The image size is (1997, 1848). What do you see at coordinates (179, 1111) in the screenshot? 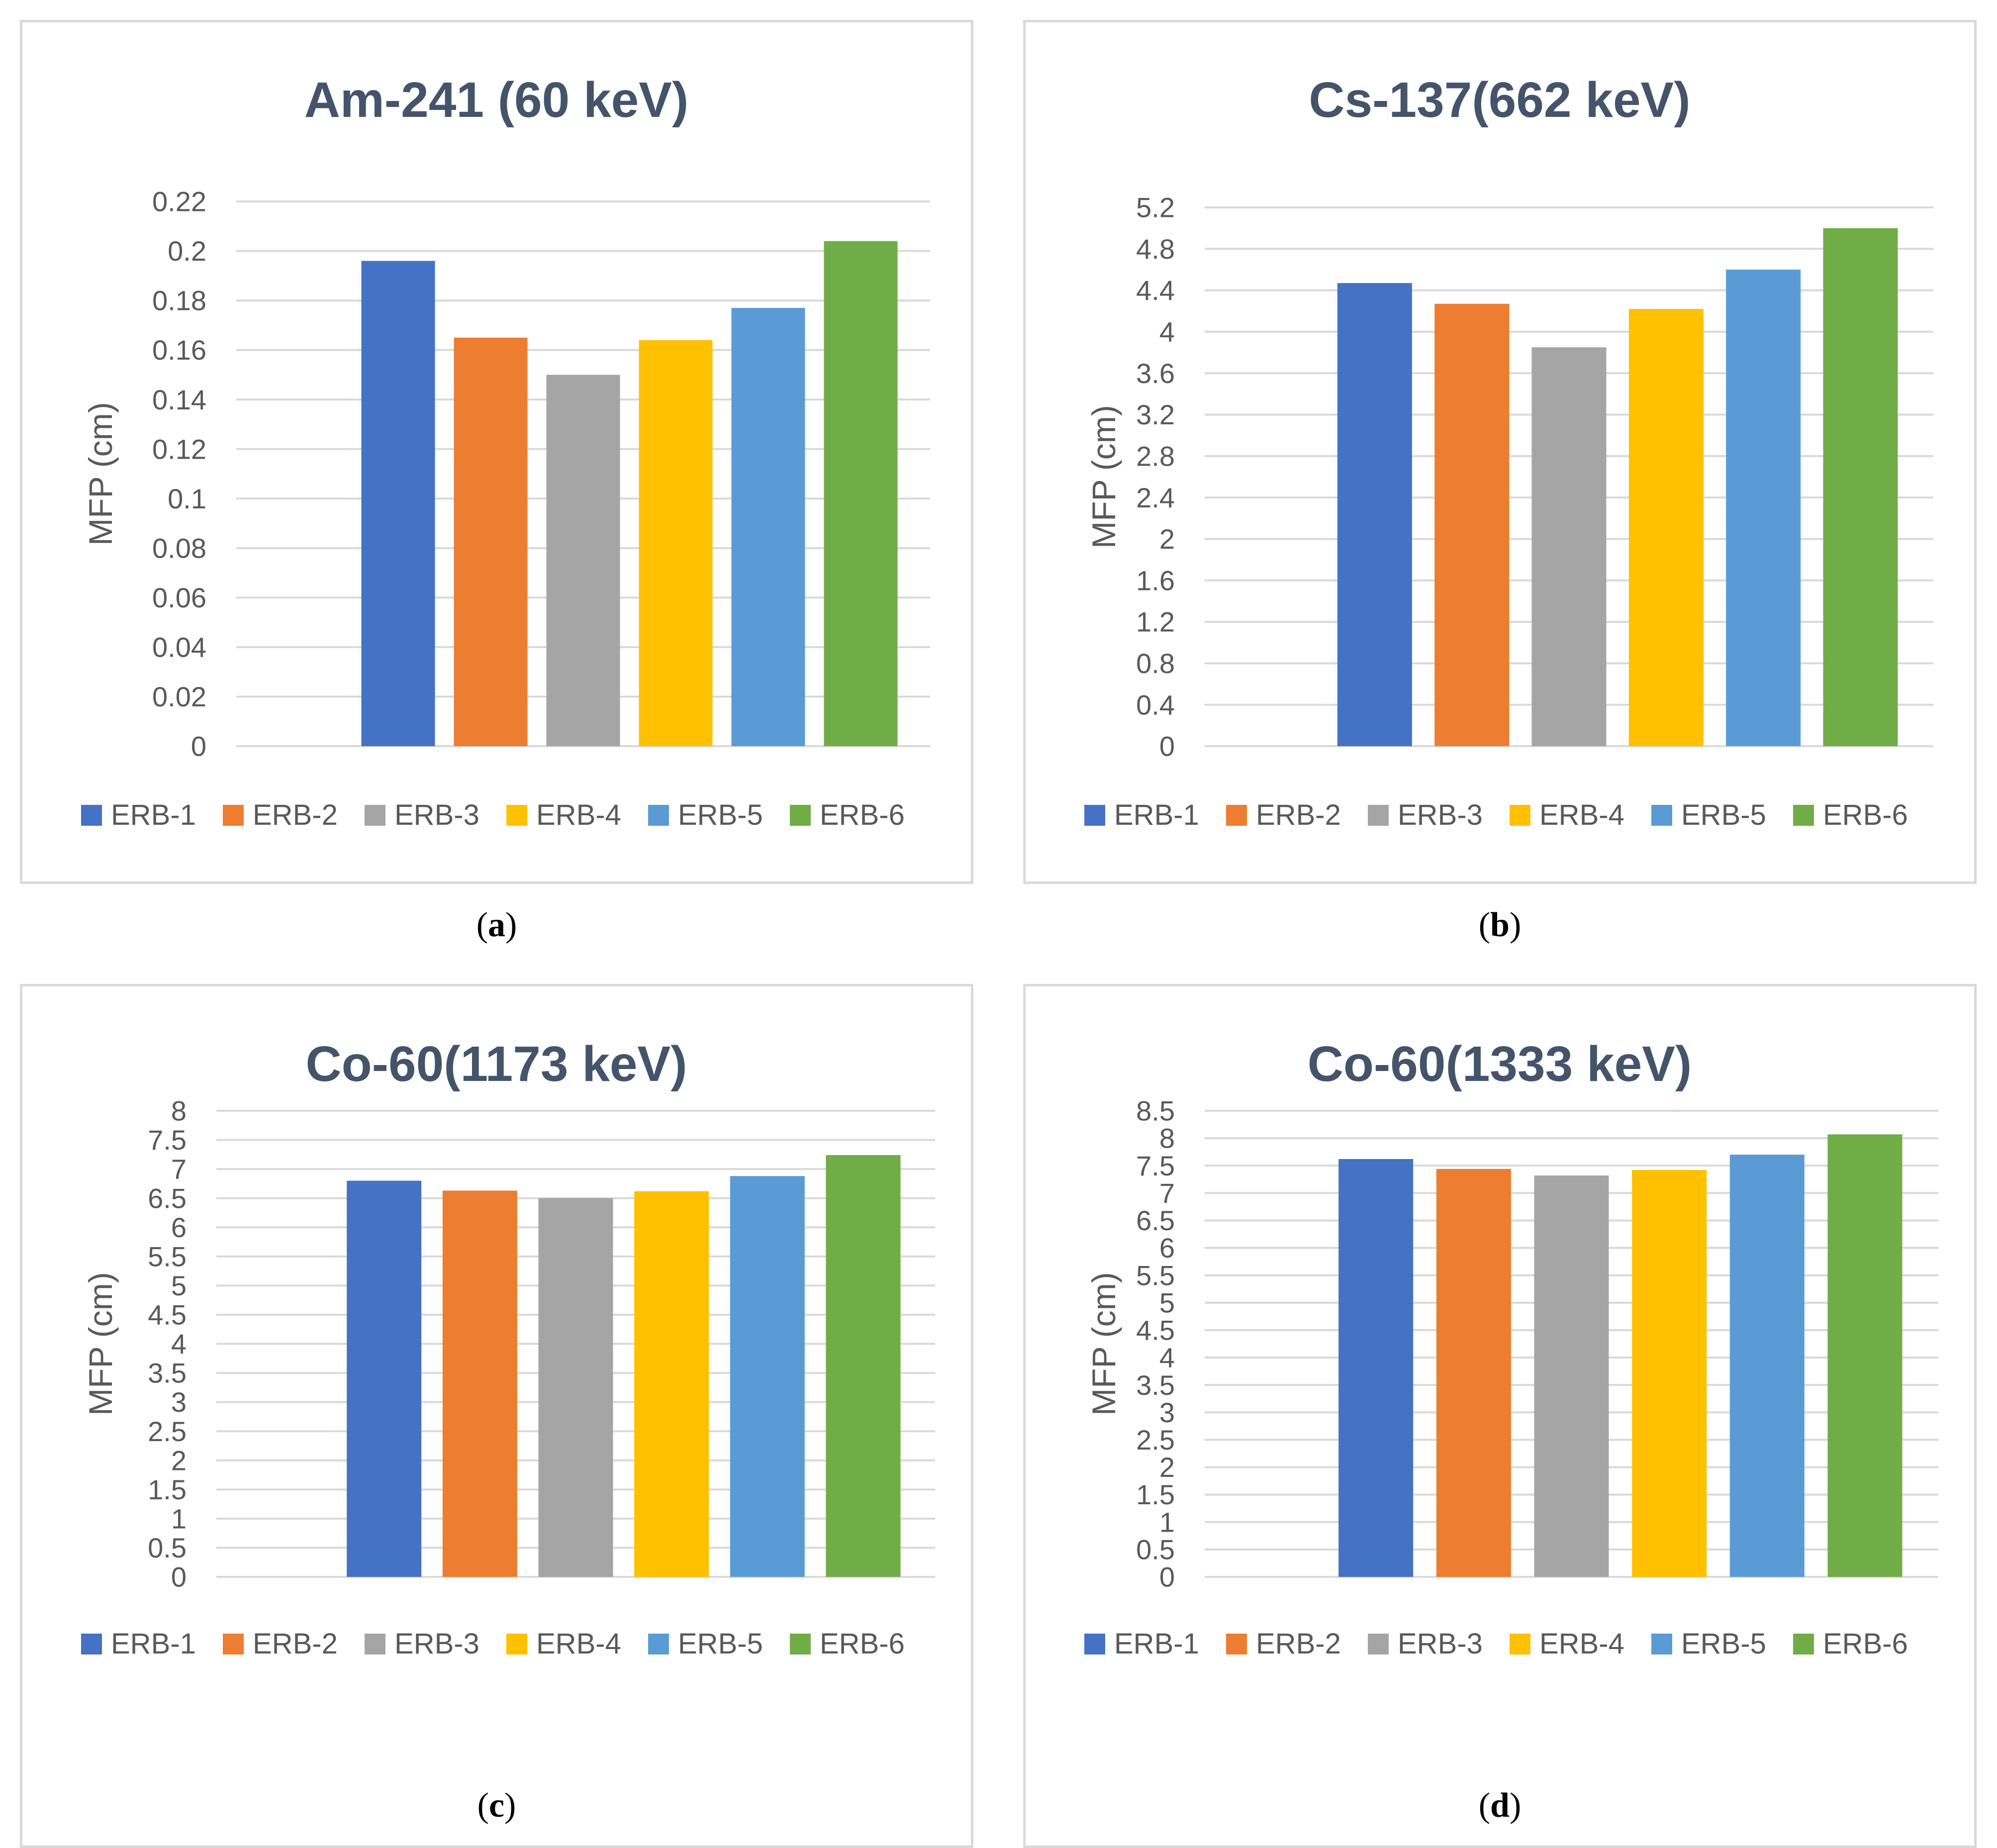
I see `y-tick-label: 8` at bounding box center [179, 1111].